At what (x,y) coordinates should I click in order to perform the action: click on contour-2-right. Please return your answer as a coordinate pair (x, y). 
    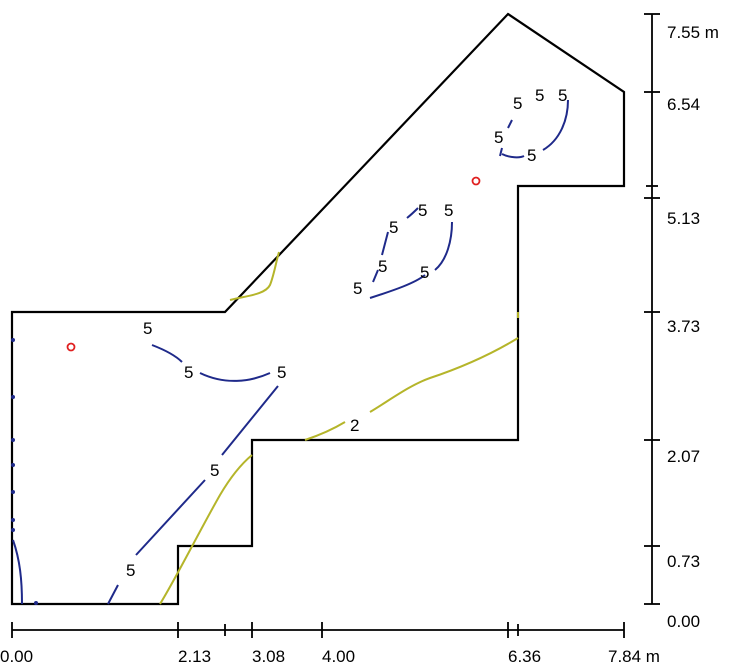
    Looking at the image, I should click on (411, 376).